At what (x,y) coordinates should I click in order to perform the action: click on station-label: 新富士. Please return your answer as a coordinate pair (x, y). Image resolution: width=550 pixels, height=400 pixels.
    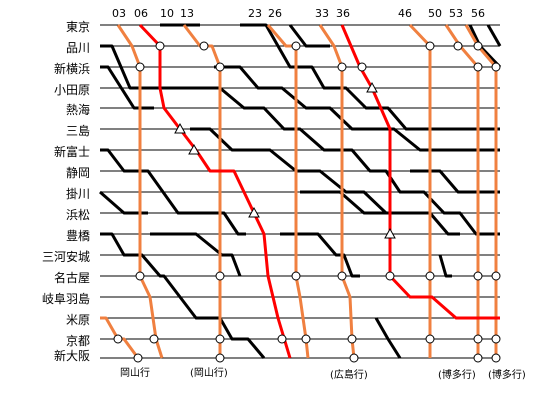
    Looking at the image, I should click on (72, 151).